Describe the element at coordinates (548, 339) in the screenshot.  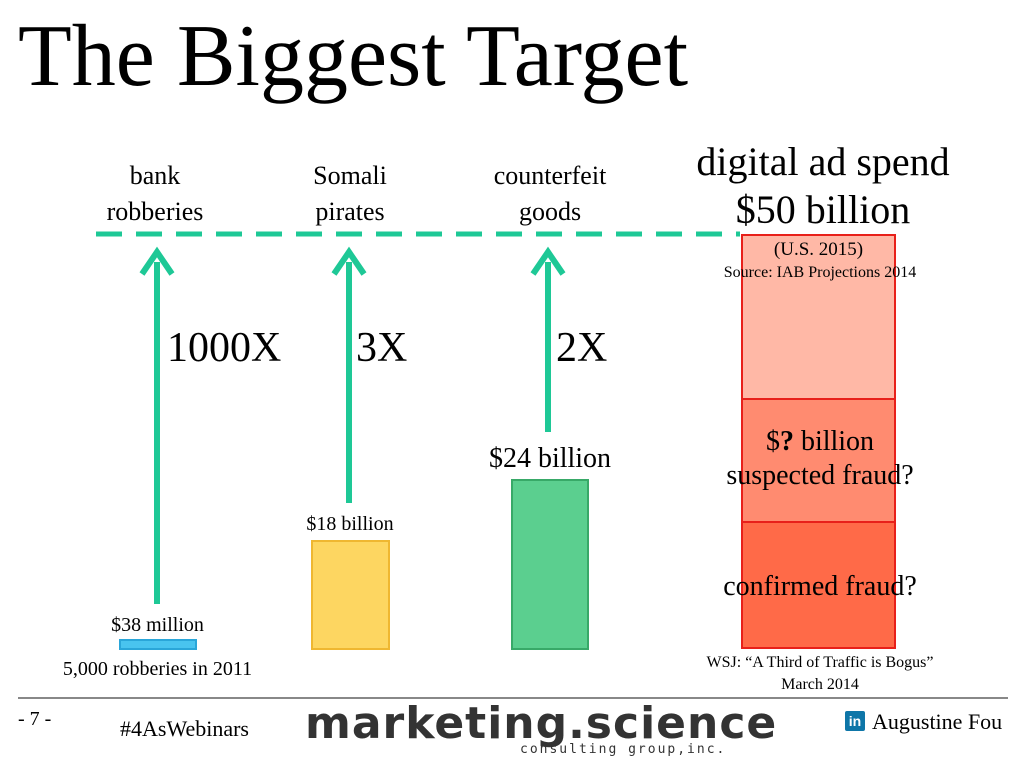
I see `arrow-counterfeit` at that location.